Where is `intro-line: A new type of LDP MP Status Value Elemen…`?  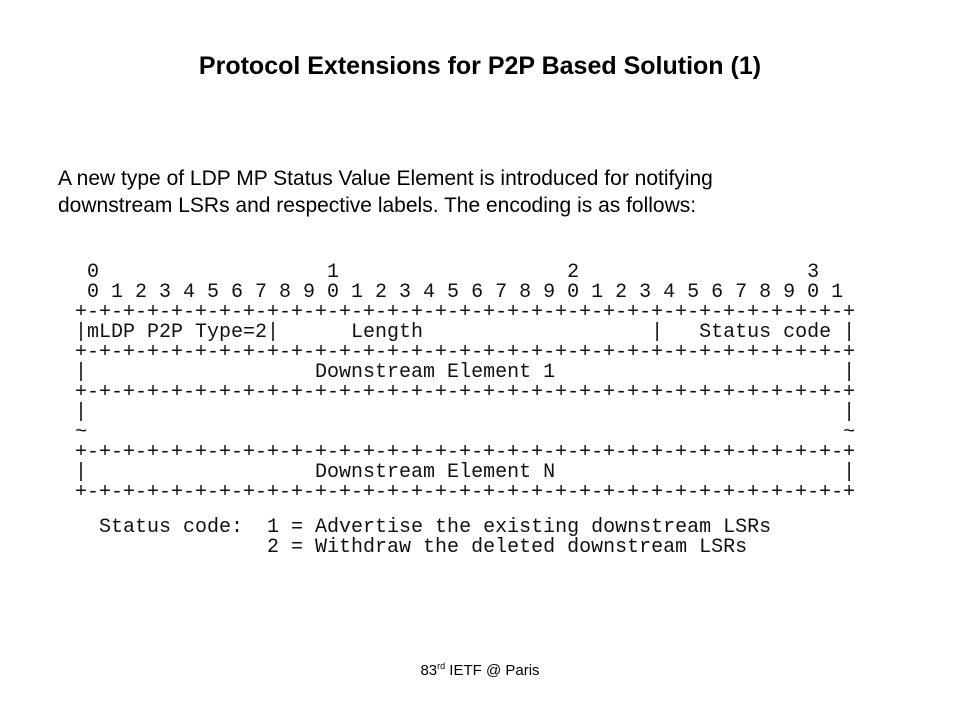
intro-line: A new type of LDP MP Status Value Elemen… is located at coordinates (385, 178).